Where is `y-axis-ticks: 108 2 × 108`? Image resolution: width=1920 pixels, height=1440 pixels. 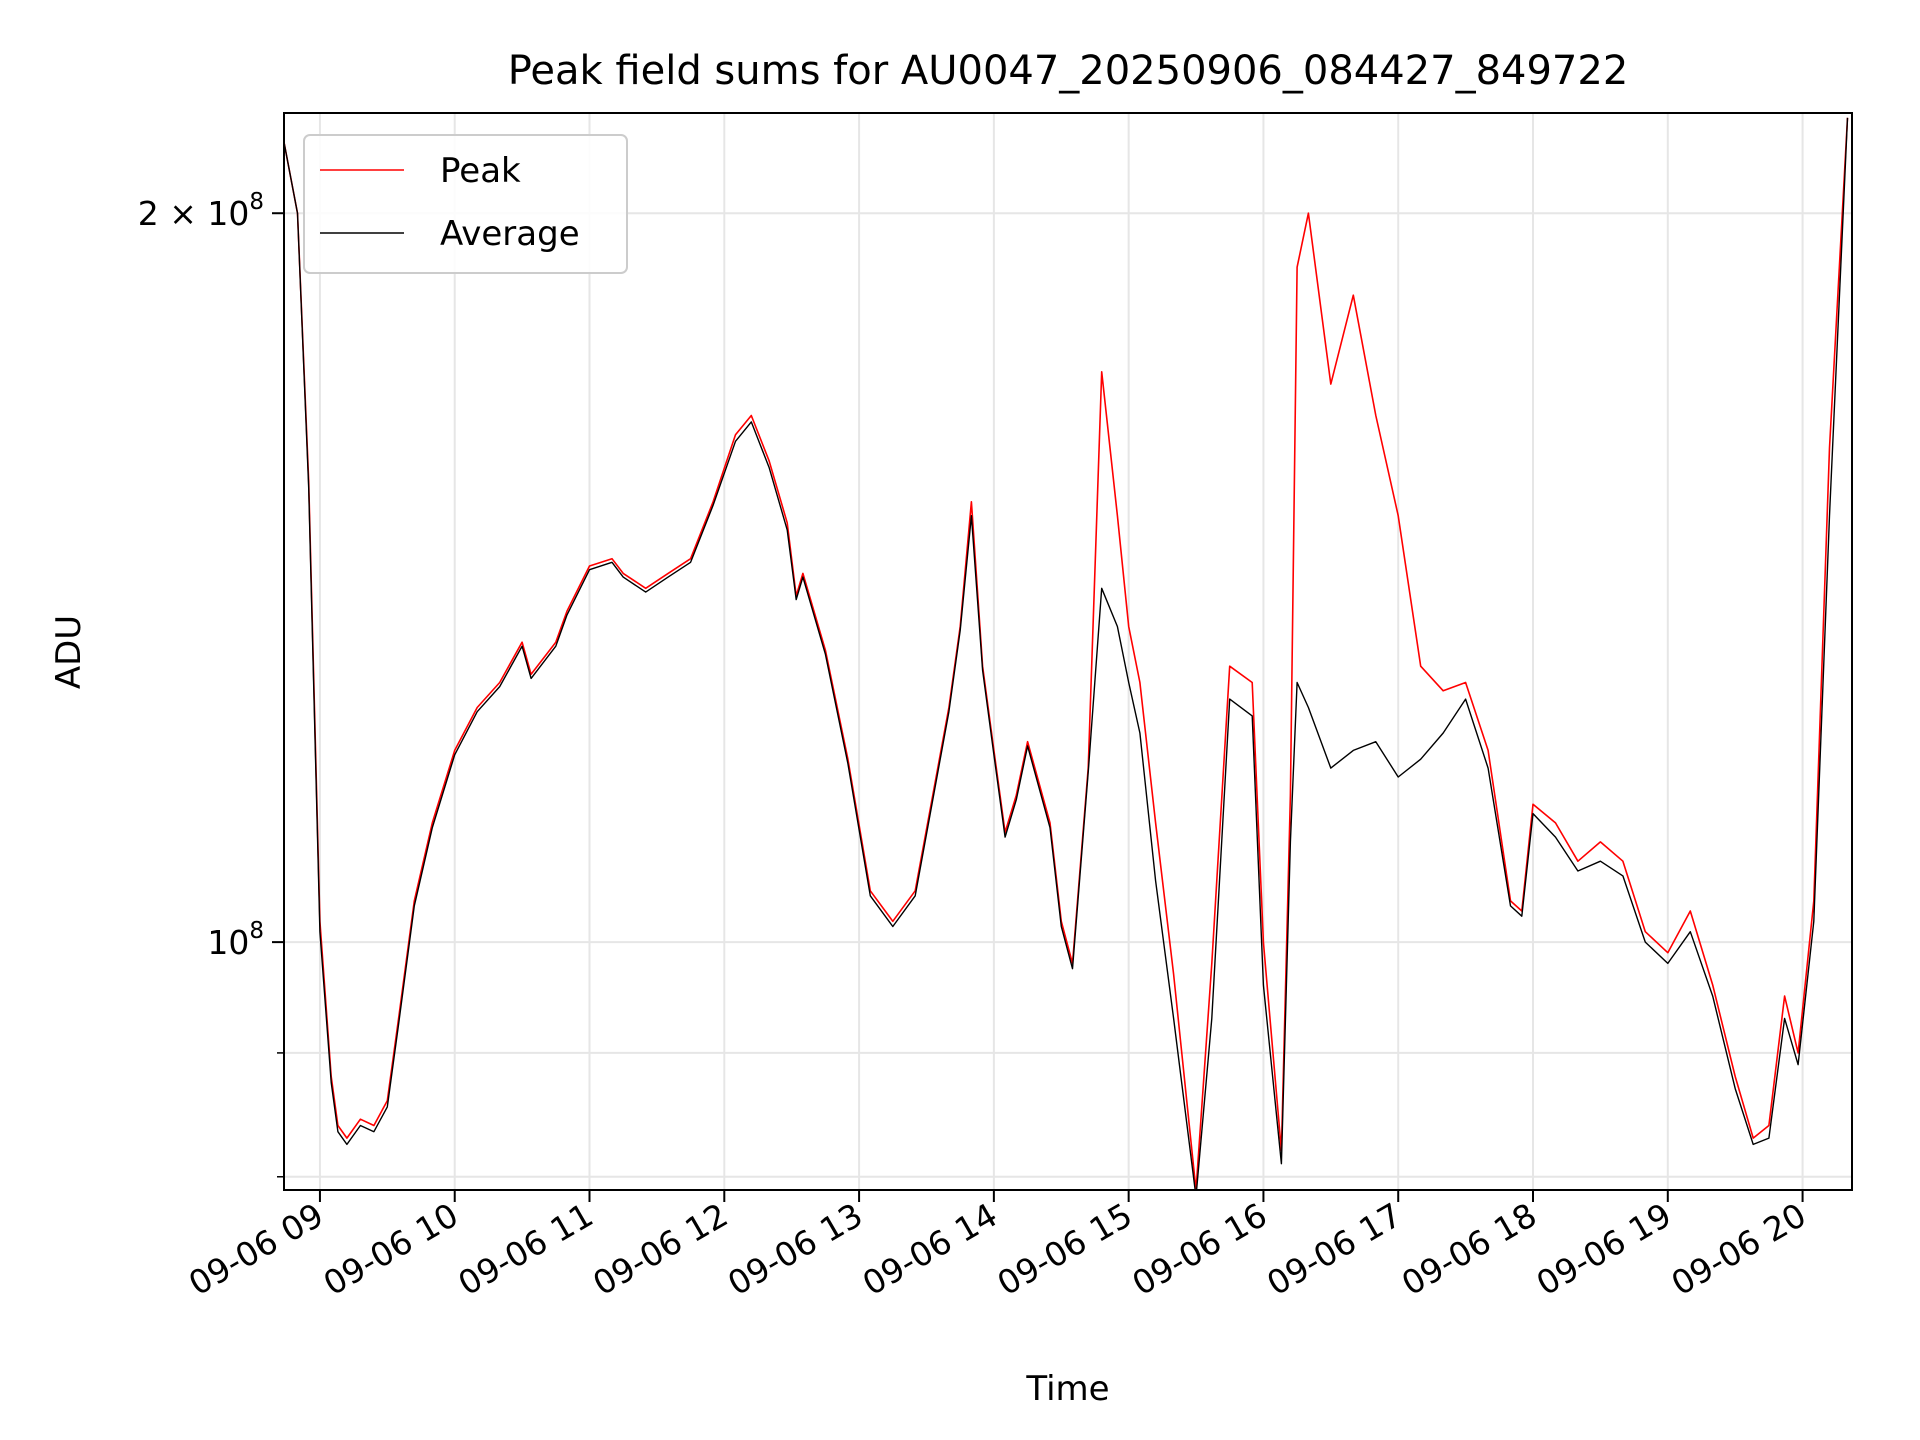 y-axis-ticks: 108 2 × 108 is located at coordinates (211, 683).